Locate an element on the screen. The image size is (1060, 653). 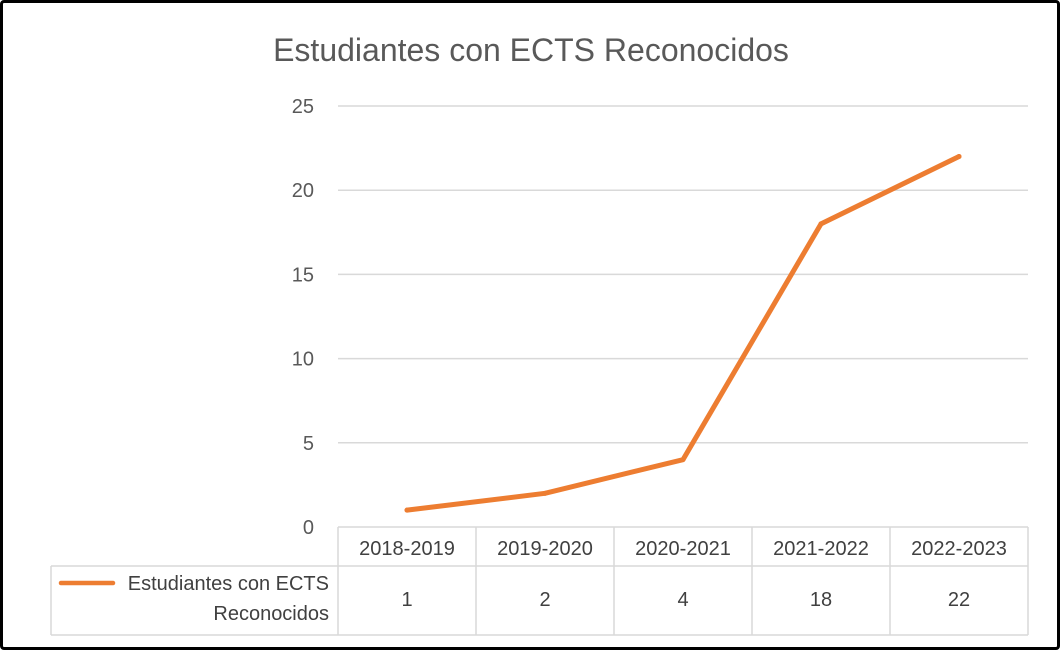
y-tick-label: 0 is located at coordinates (308, 528).